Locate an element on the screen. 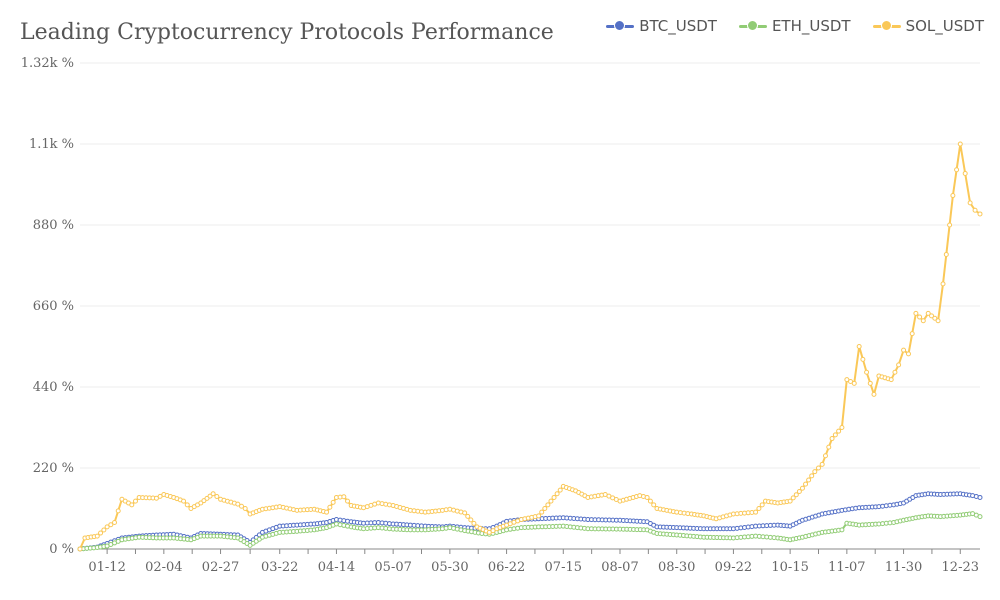 The height and width of the screenshot is (600, 1000). y-tick-label: 1.1k % is located at coordinates (51, 144).